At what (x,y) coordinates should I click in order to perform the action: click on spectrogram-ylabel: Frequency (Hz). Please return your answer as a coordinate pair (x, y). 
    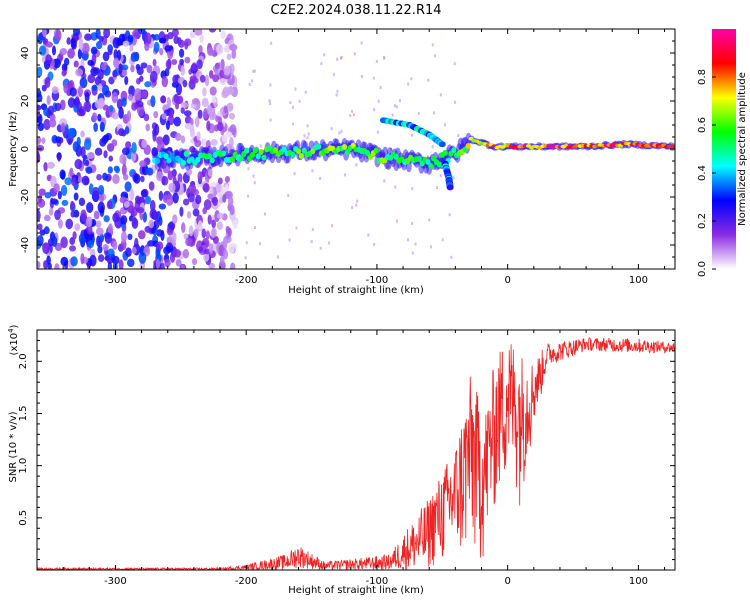
    Looking at the image, I should click on (13, 149).